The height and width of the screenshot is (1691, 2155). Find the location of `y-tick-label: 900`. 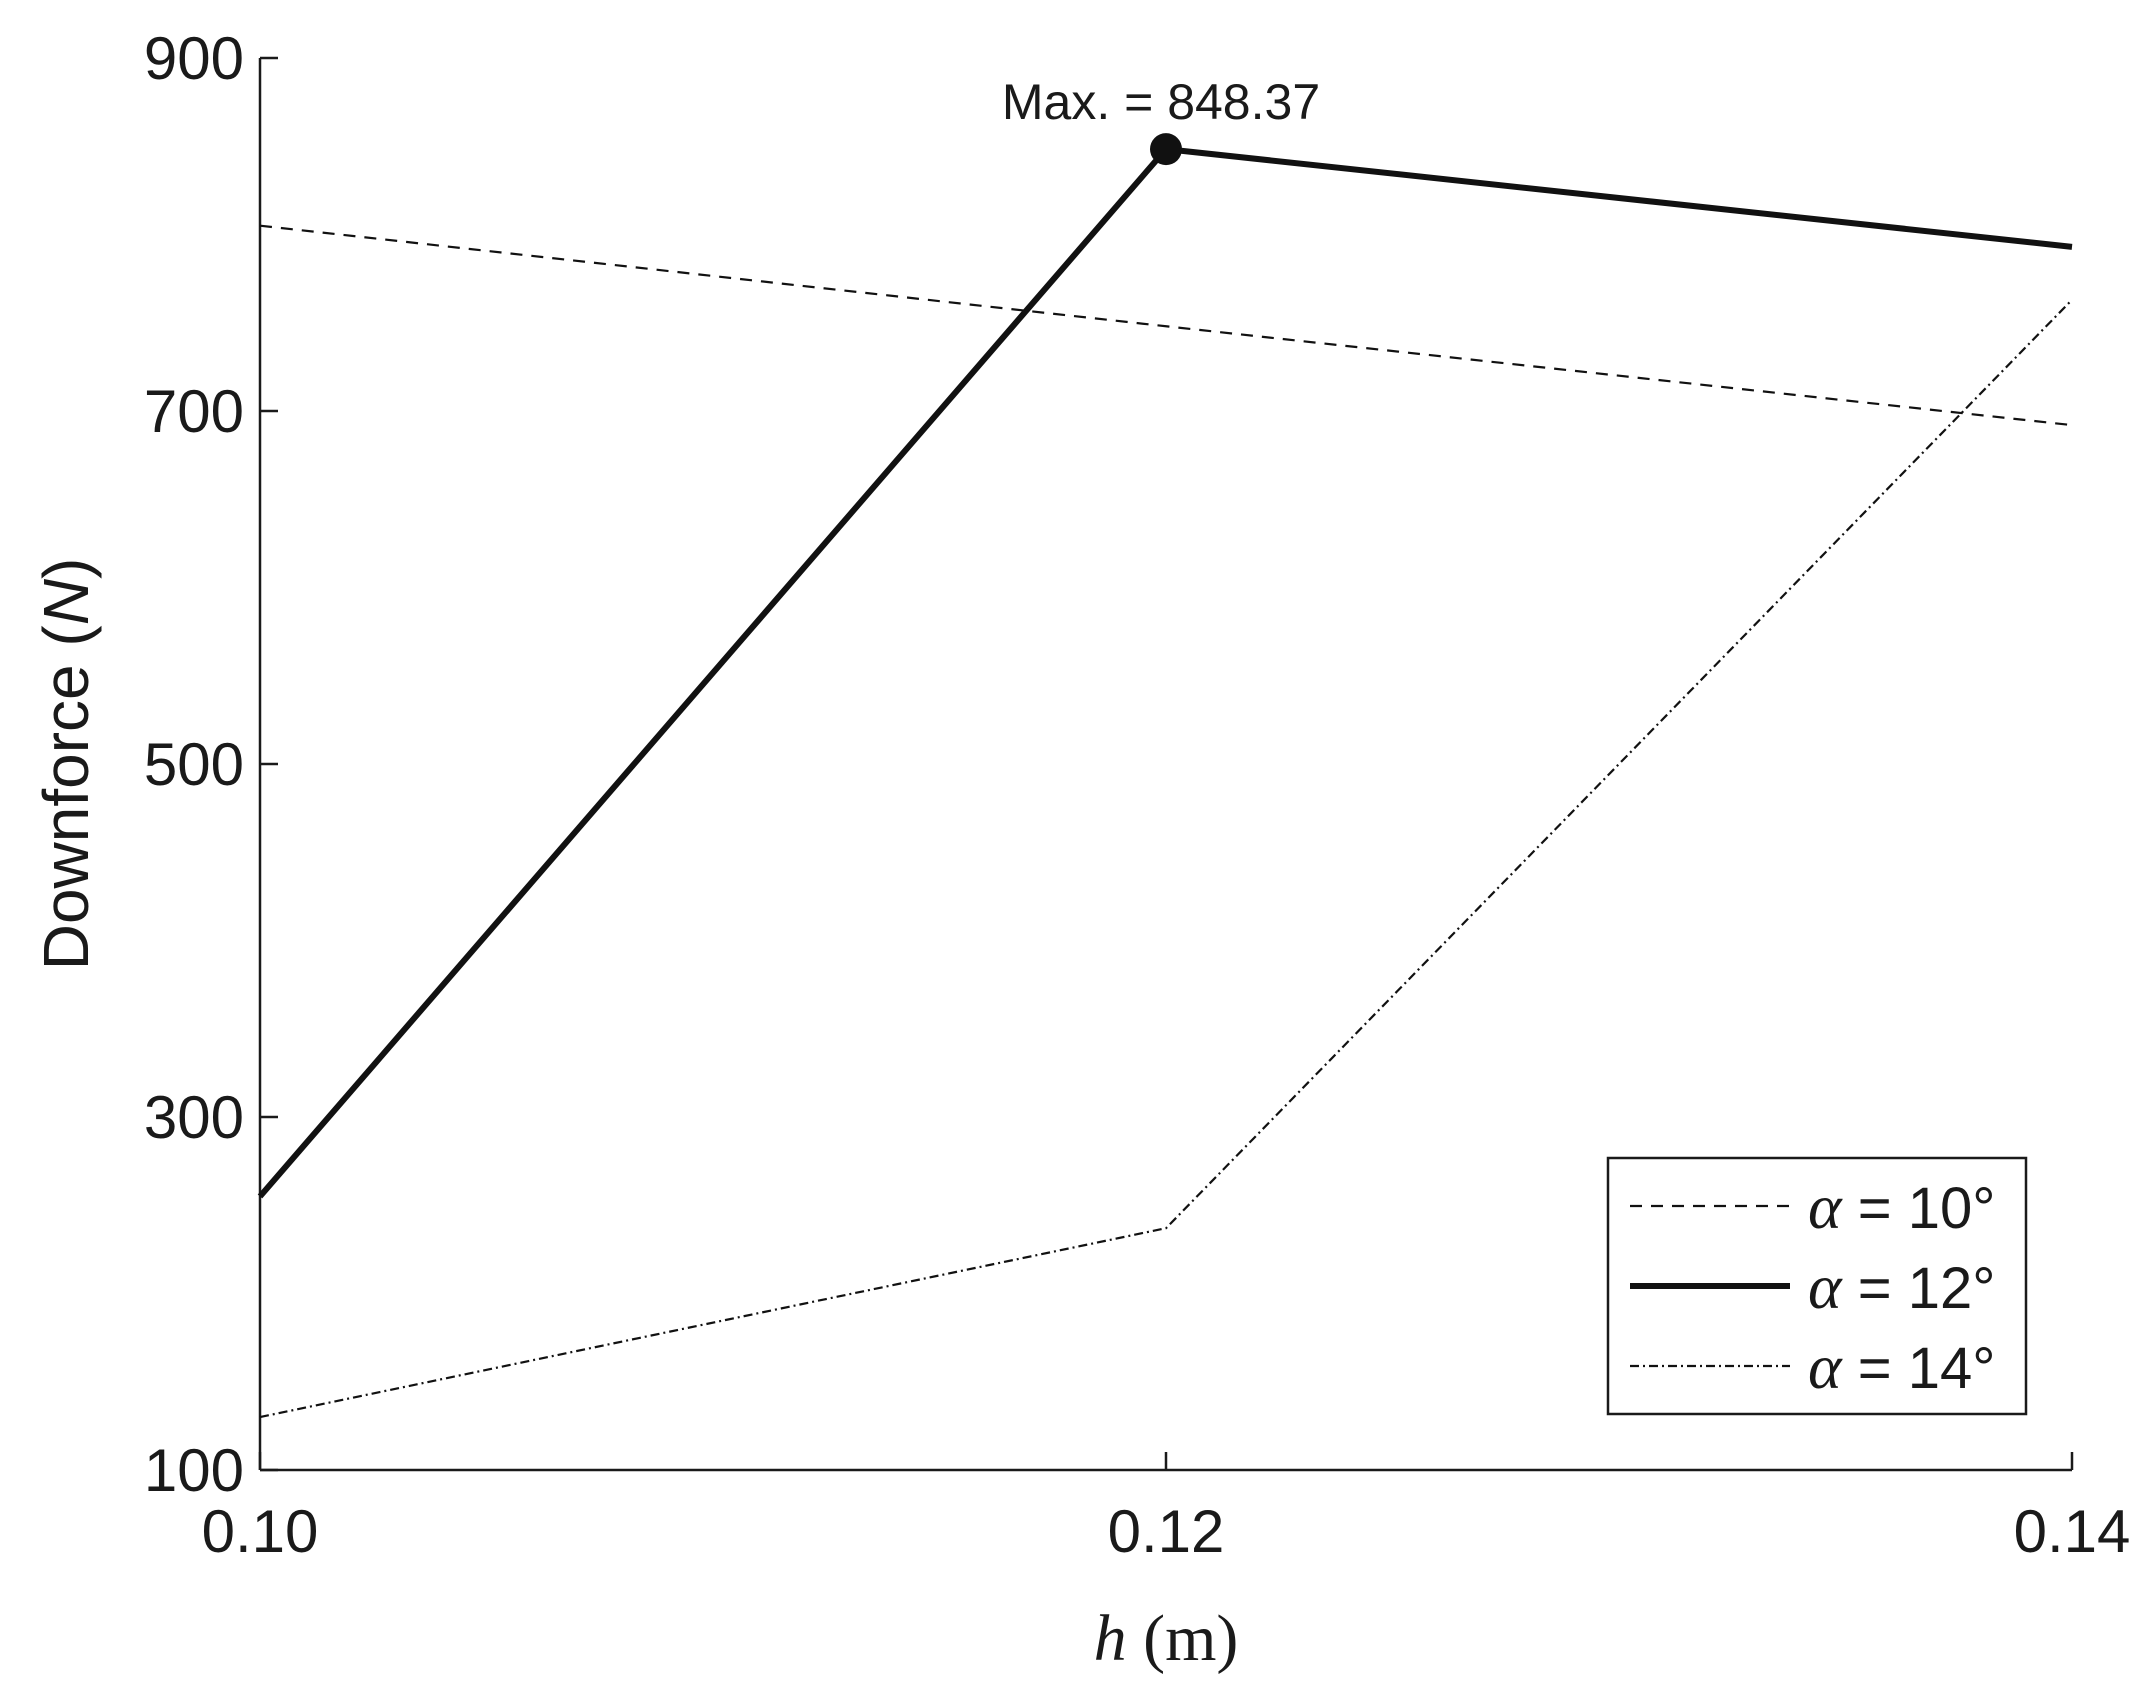

y-tick-label: 900 is located at coordinates (194, 58).